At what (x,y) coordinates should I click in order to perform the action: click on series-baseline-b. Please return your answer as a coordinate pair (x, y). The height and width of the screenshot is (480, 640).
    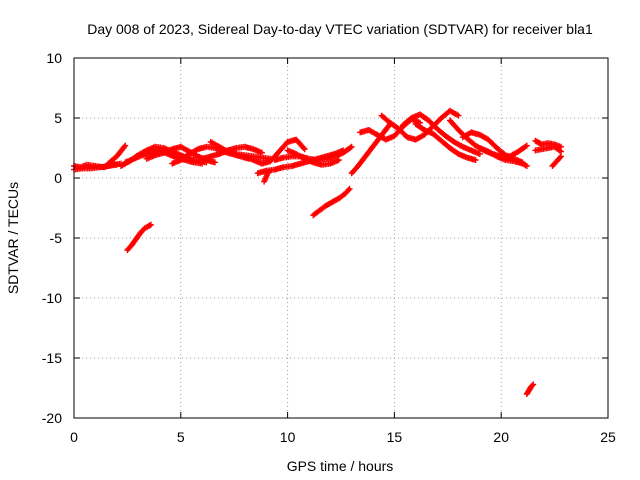
    Looking at the image, I should click on (95, 167).